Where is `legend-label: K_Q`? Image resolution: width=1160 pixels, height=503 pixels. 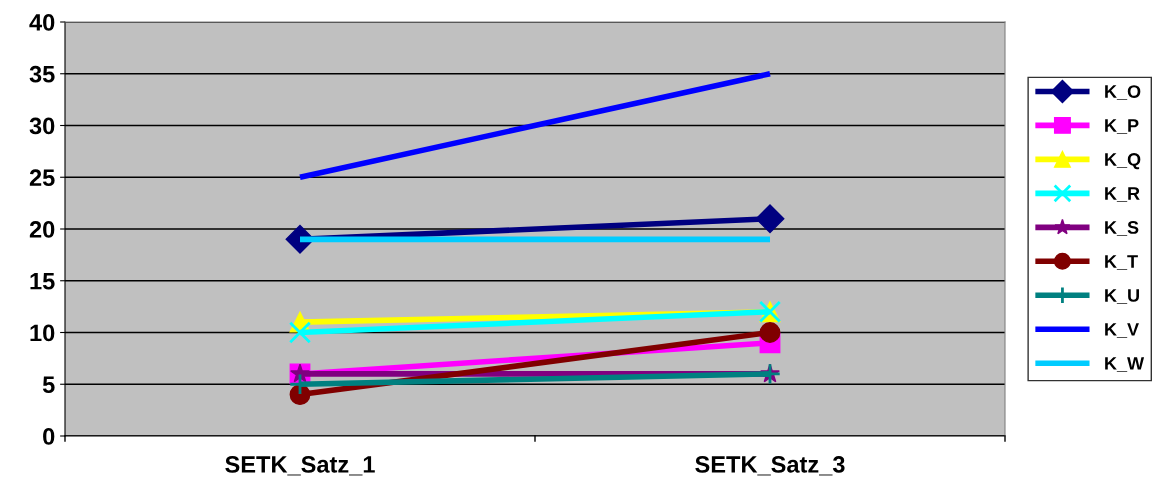
legend-label: K_Q is located at coordinates (1123, 161).